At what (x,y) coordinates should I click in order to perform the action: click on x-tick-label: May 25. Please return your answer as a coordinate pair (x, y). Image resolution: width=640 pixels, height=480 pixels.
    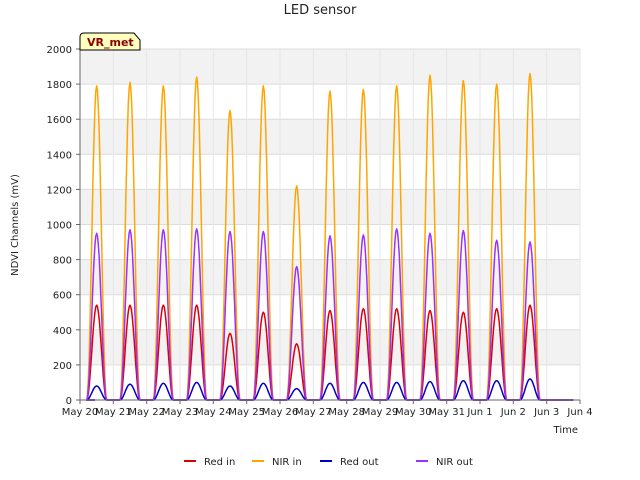
    Looking at the image, I should click on (246, 412).